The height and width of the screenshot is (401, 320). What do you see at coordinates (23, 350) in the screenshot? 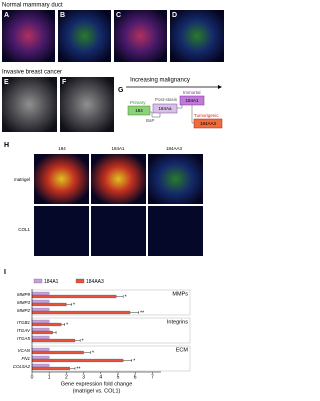
I see `y-tick-label: VCAN` at bounding box center [23, 350].